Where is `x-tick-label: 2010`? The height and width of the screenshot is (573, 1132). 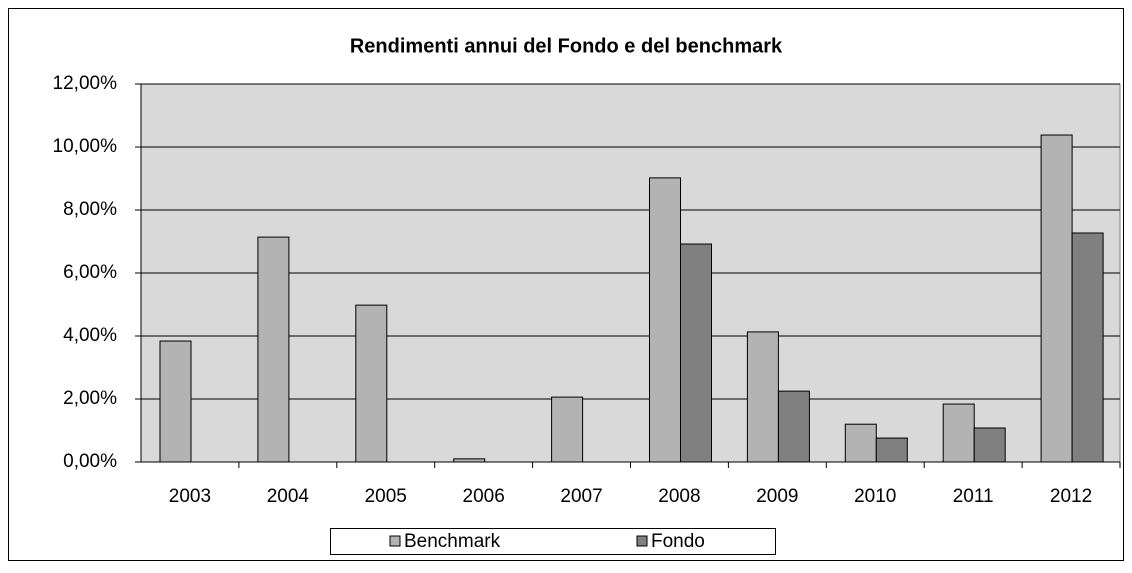
x-tick-label: 2010 is located at coordinates (875, 496).